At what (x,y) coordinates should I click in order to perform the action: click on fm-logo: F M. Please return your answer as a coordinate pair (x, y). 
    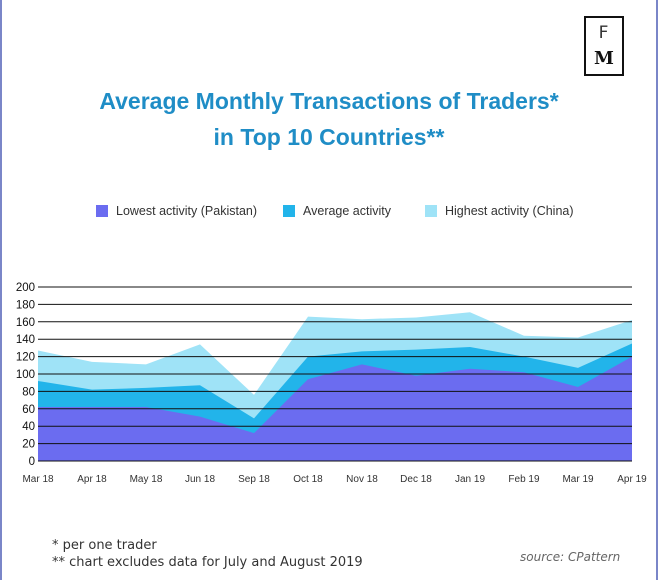
    Looking at the image, I should click on (604, 46).